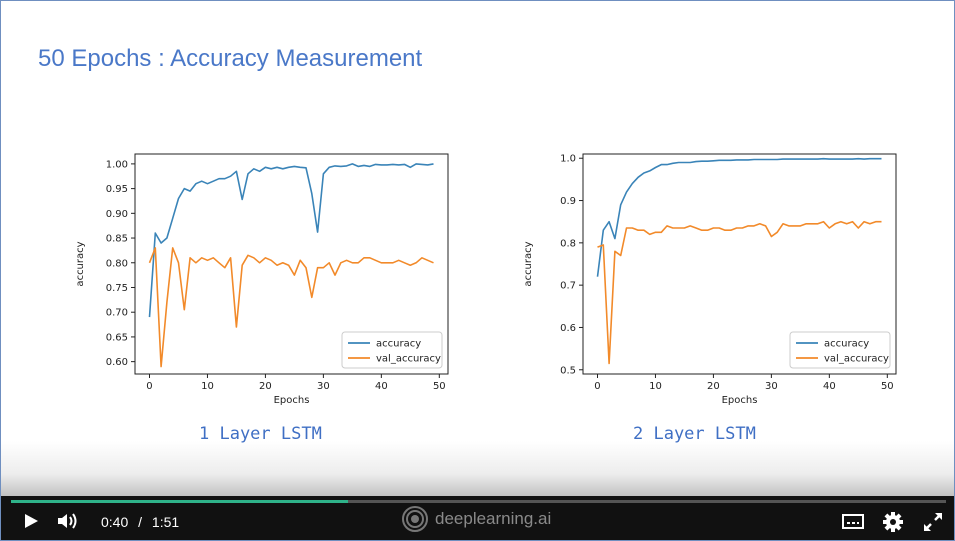  I want to click on progress-fill, so click(179, 501).